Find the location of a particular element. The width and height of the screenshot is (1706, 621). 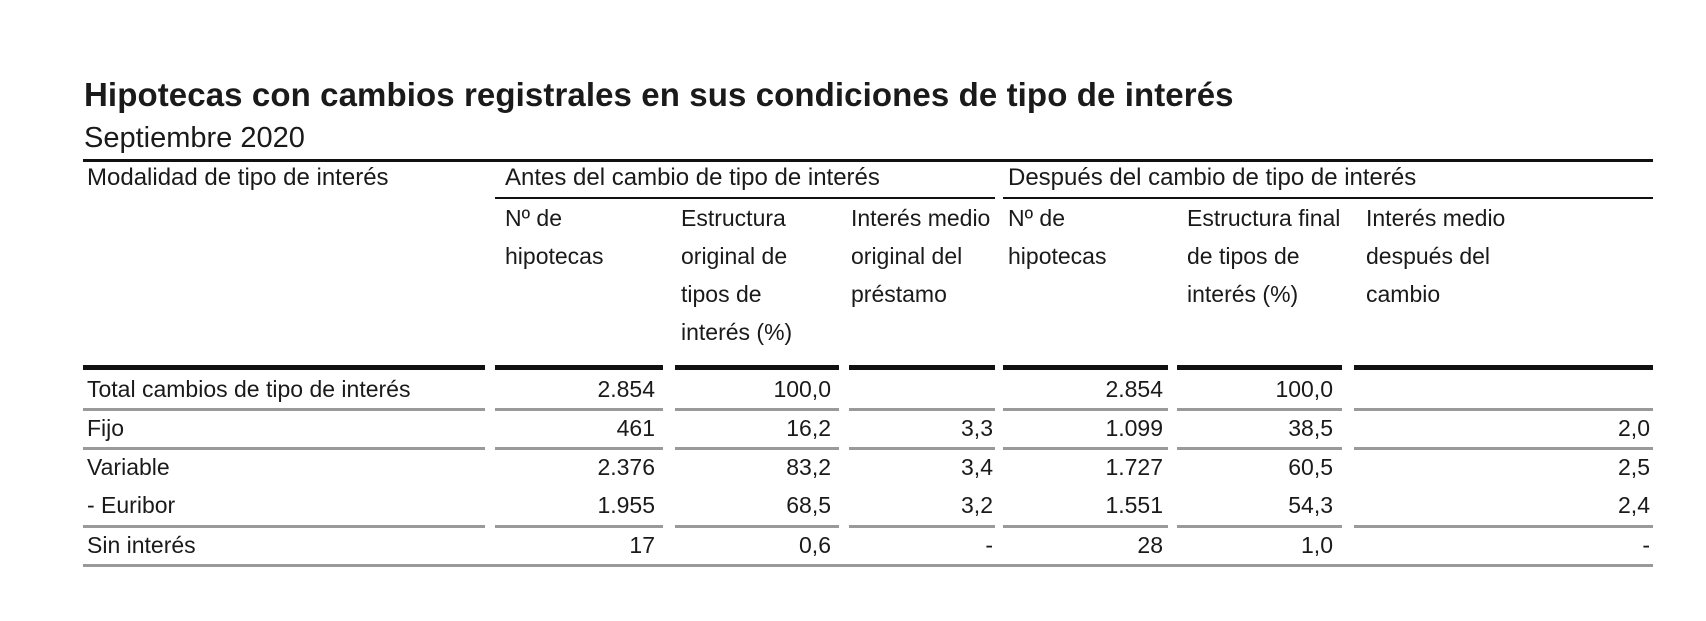

row-label: - Euribor is located at coordinates (131, 505).